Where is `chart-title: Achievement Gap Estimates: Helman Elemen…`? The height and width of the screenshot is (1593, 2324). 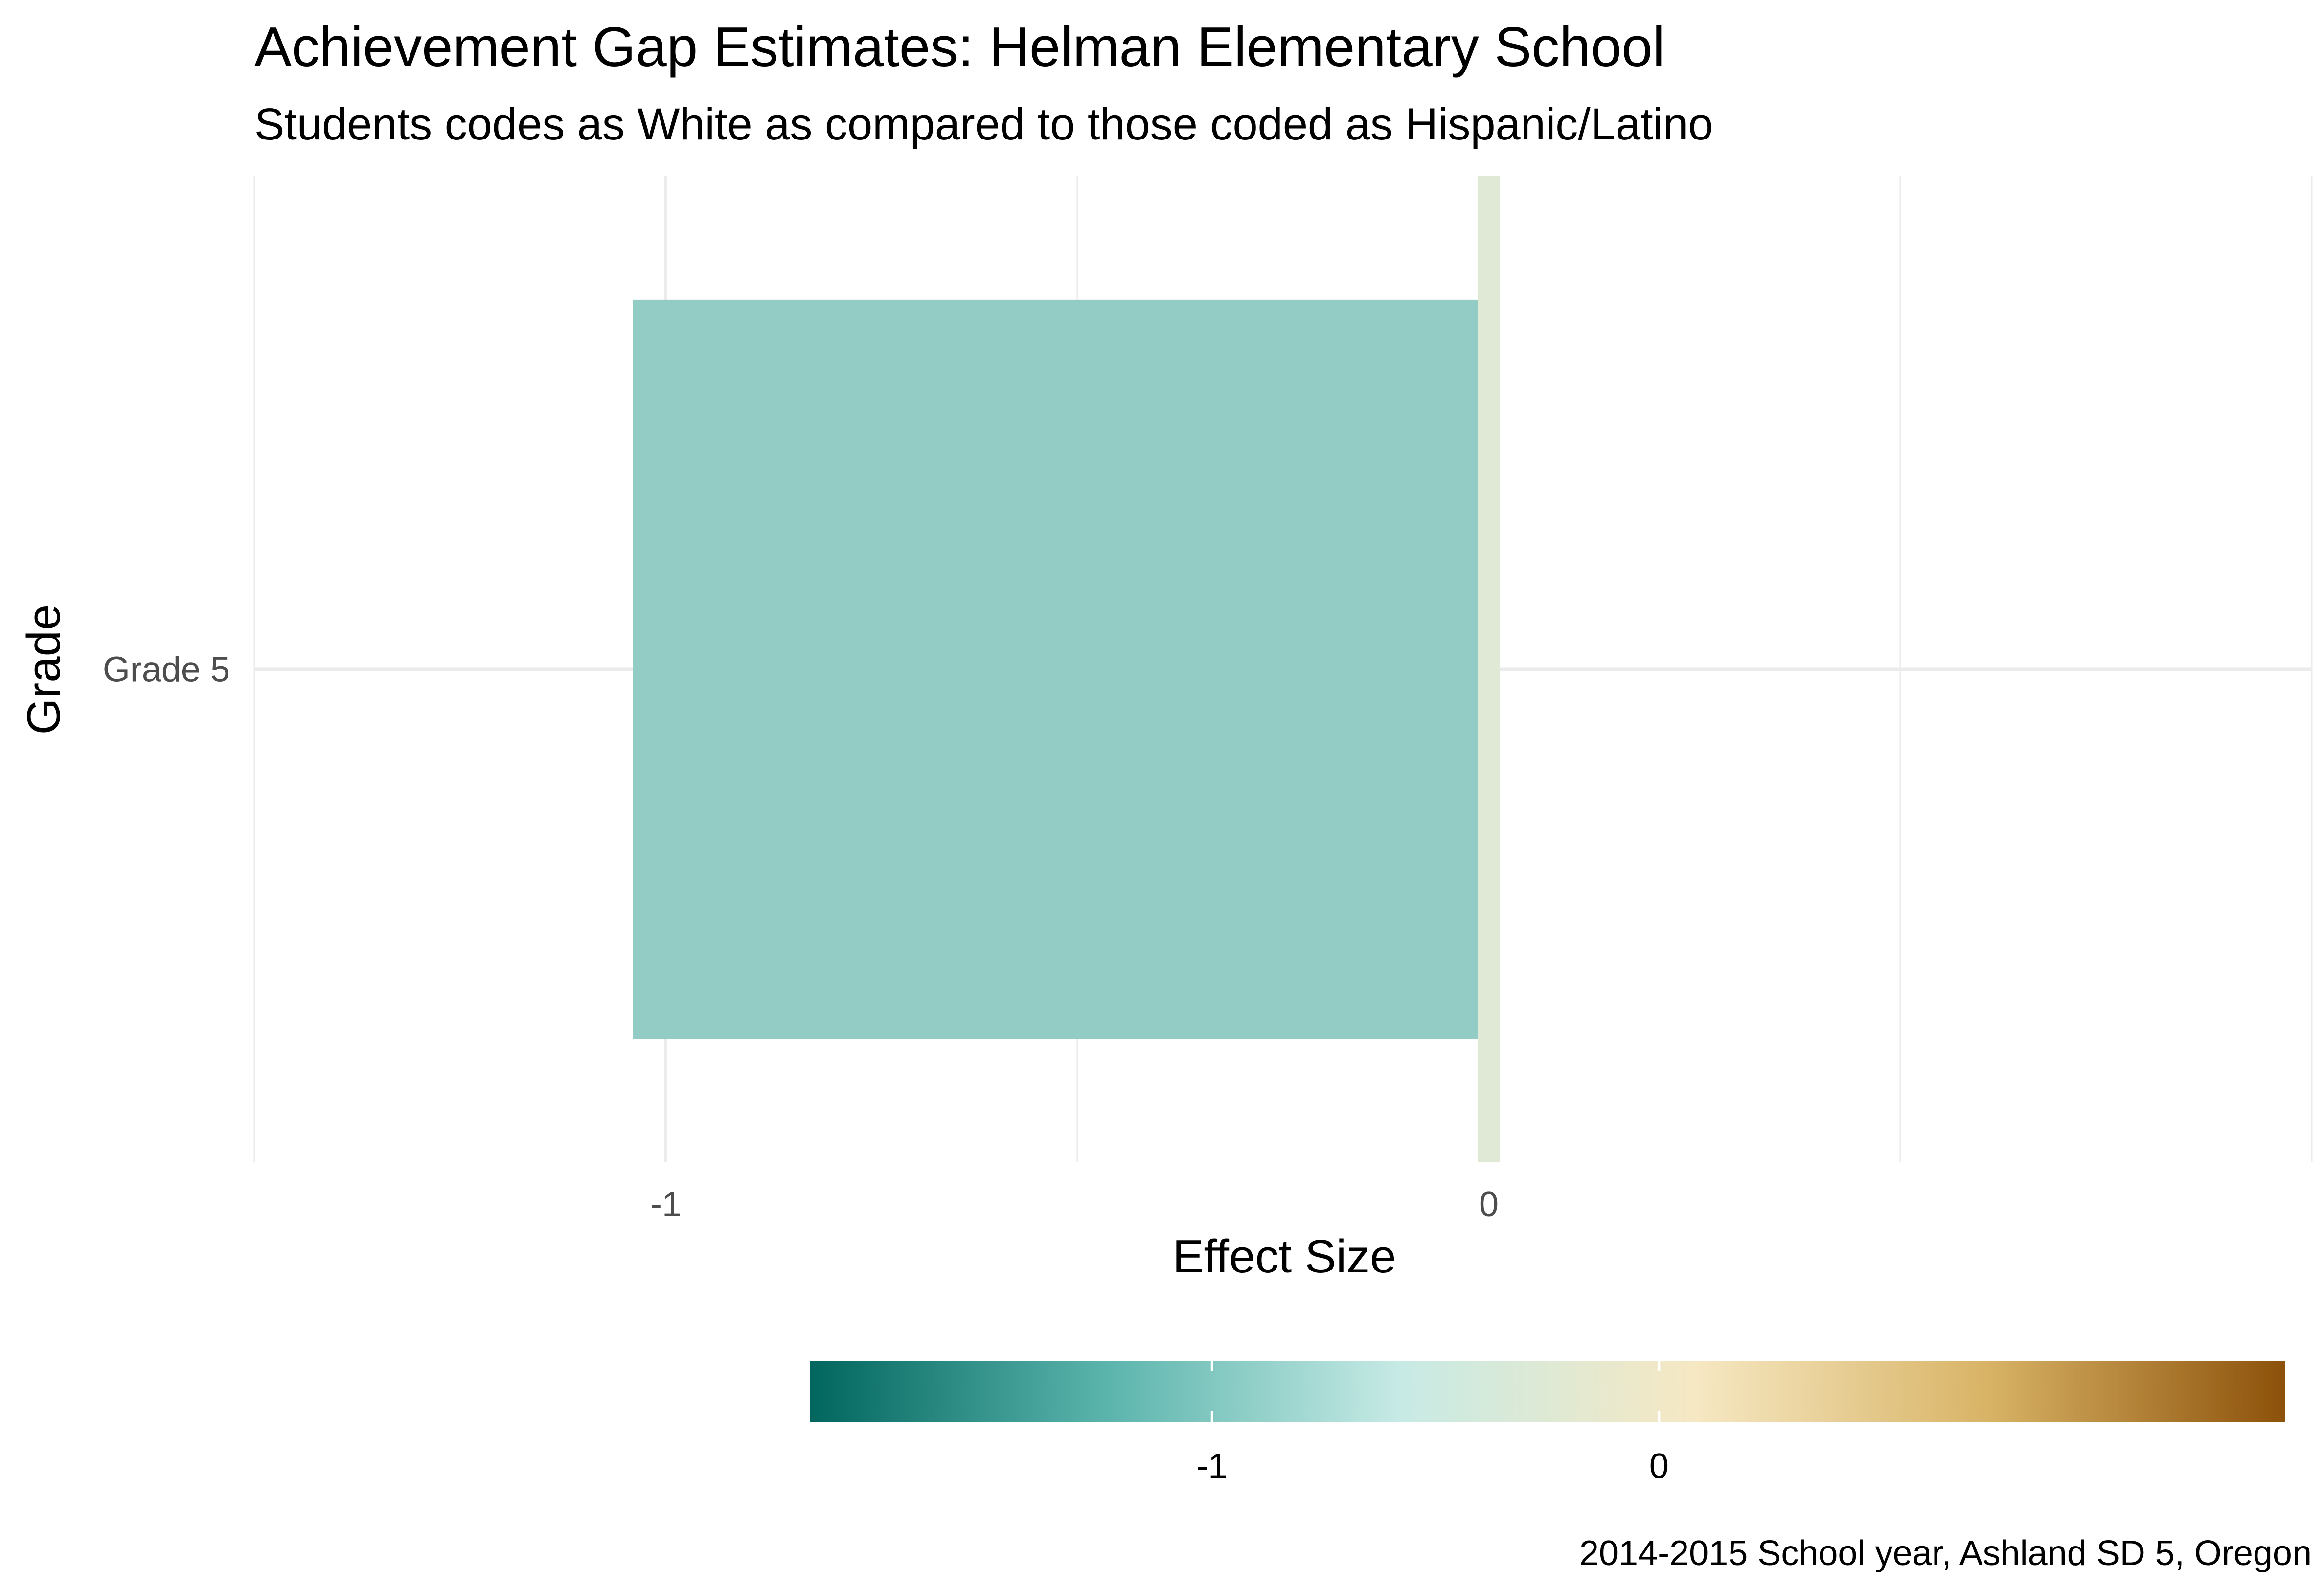 chart-title: Achievement Gap Estimates: Helman Elemen… is located at coordinates (959, 47).